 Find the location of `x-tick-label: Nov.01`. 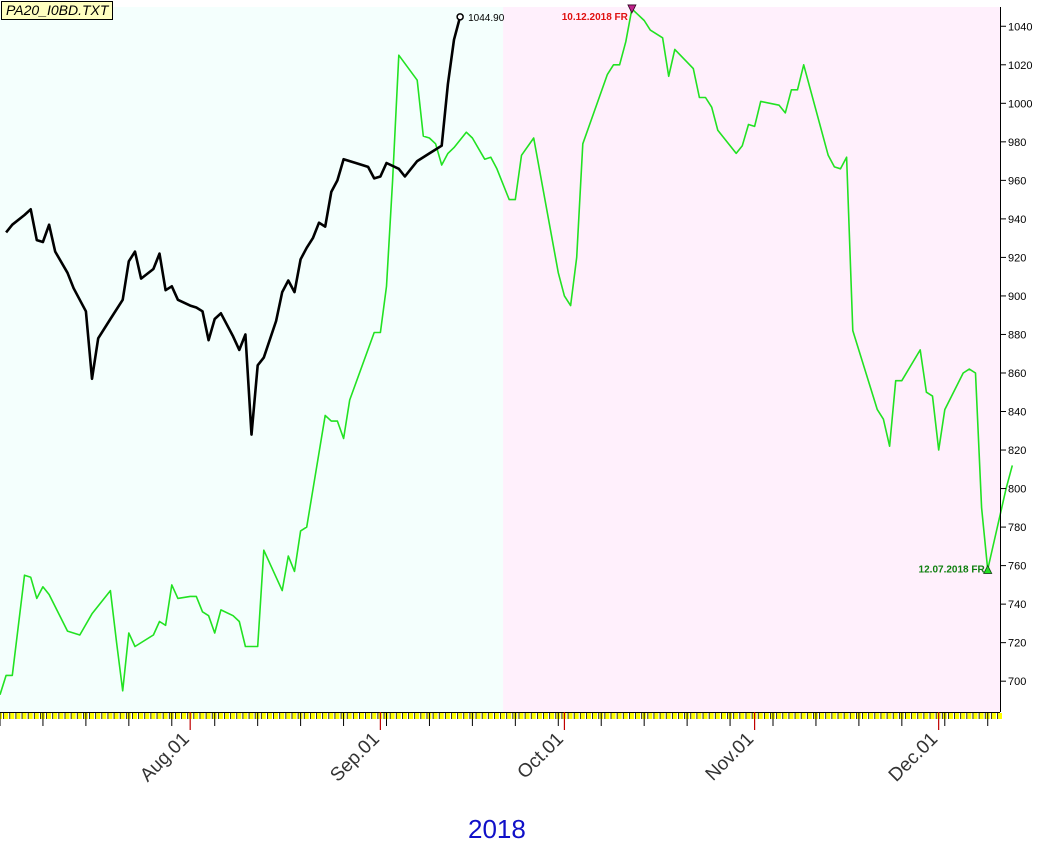

x-tick-label: Nov.01 is located at coordinates (730, 757).